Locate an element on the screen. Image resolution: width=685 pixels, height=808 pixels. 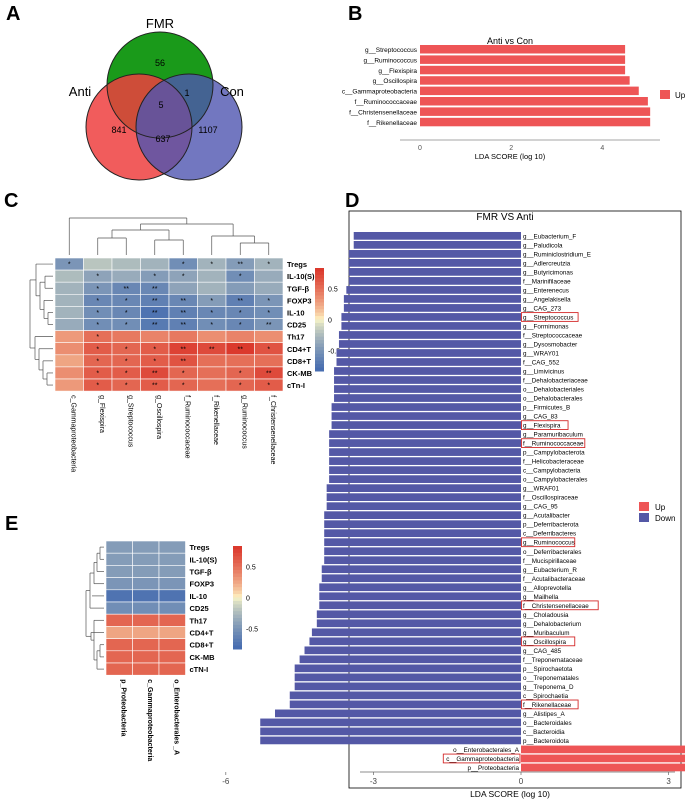
column-label: f_Ruminococcaceae is located at coordinates (186, 427).